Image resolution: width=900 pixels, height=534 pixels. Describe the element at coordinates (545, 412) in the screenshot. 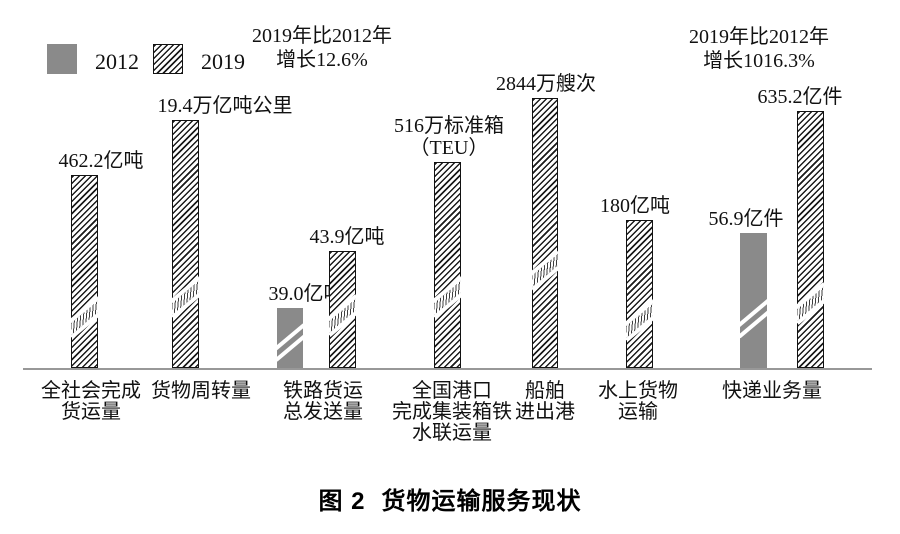

I see `category-label-line: 进出港` at that location.